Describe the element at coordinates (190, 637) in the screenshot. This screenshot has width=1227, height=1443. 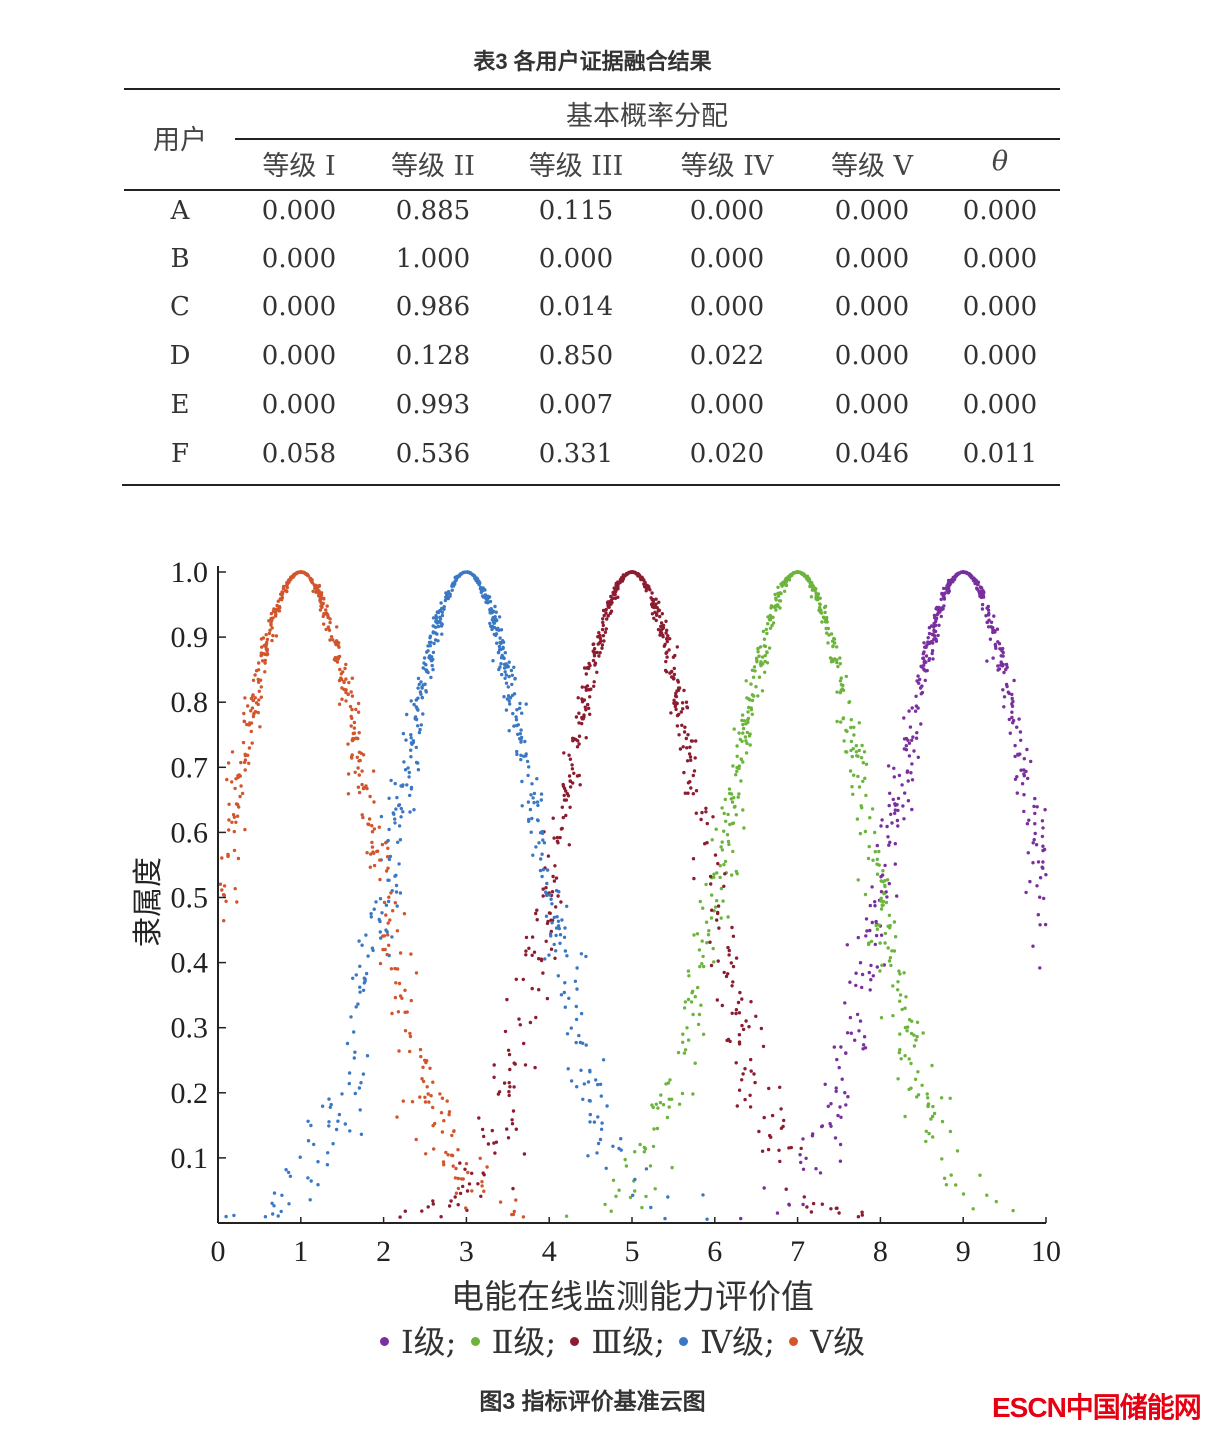
I see `y-tick-label: 0.9` at that location.